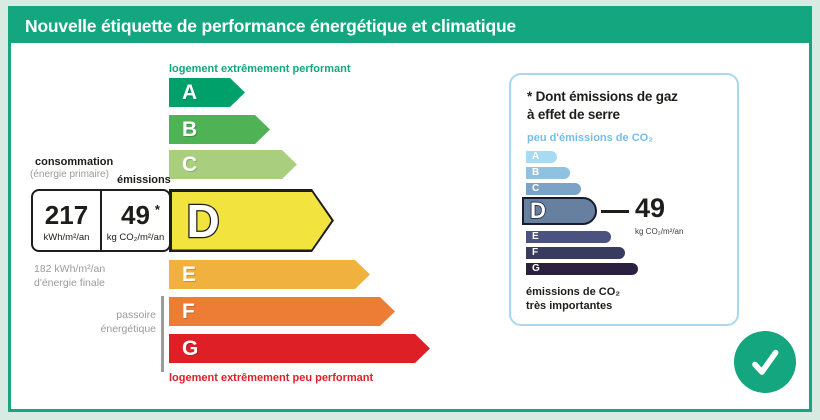 The height and width of the screenshot is (420, 820). I want to click on co2-class-a-bar: A, so click(541, 157).